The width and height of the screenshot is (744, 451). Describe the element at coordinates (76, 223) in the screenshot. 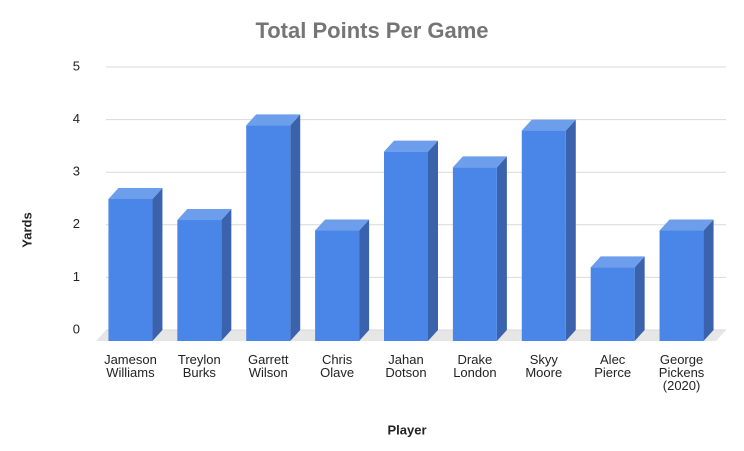

I see `y-tick-label: 2` at that location.